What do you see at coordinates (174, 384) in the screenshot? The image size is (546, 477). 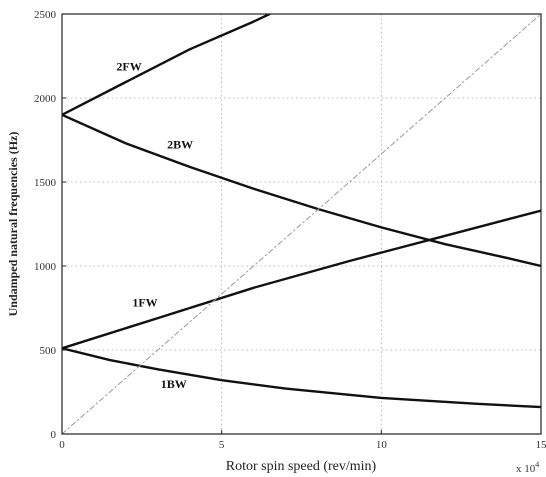 I see `series-label-1bw: 1BW` at bounding box center [174, 384].